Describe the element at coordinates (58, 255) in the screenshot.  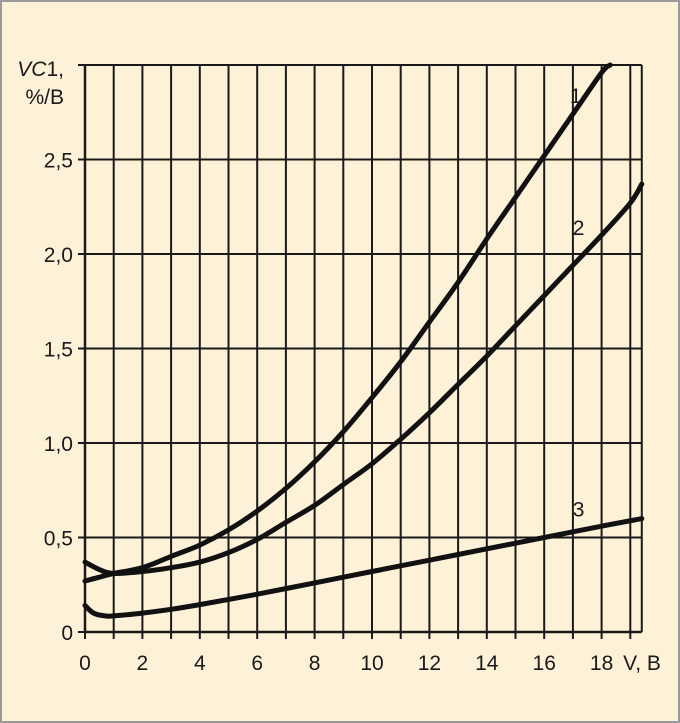
I see `y-tick-label: 2,0` at that location.